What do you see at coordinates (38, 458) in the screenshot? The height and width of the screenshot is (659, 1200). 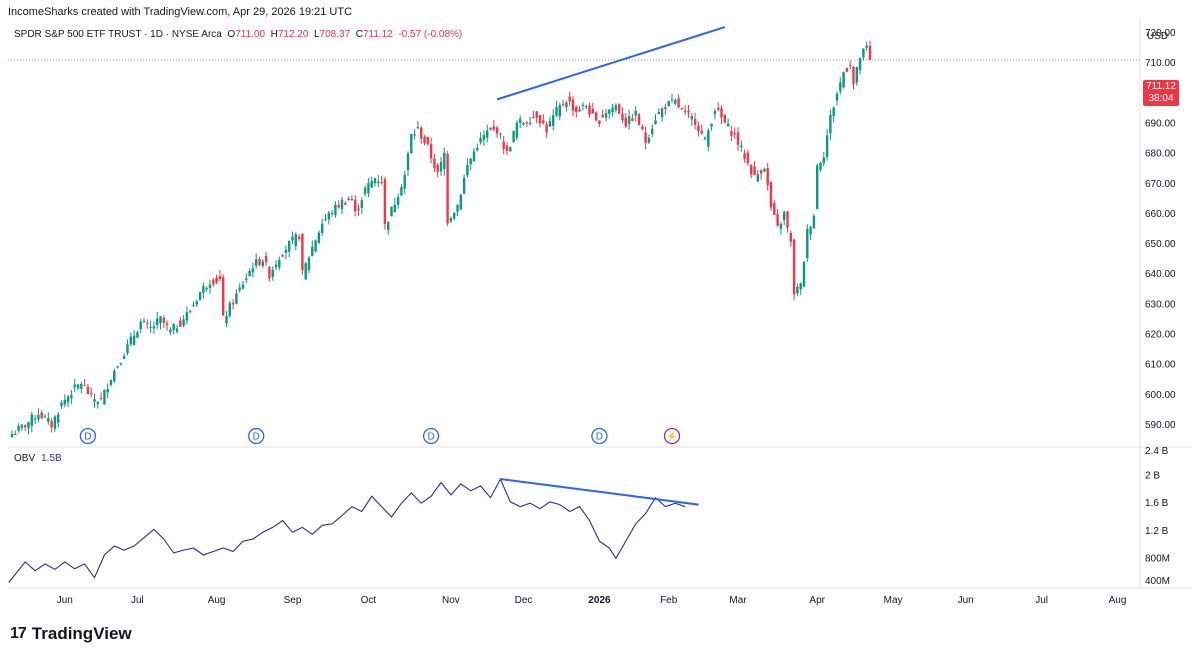 I see `obv-legend: OBV 1.5B` at bounding box center [38, 458].